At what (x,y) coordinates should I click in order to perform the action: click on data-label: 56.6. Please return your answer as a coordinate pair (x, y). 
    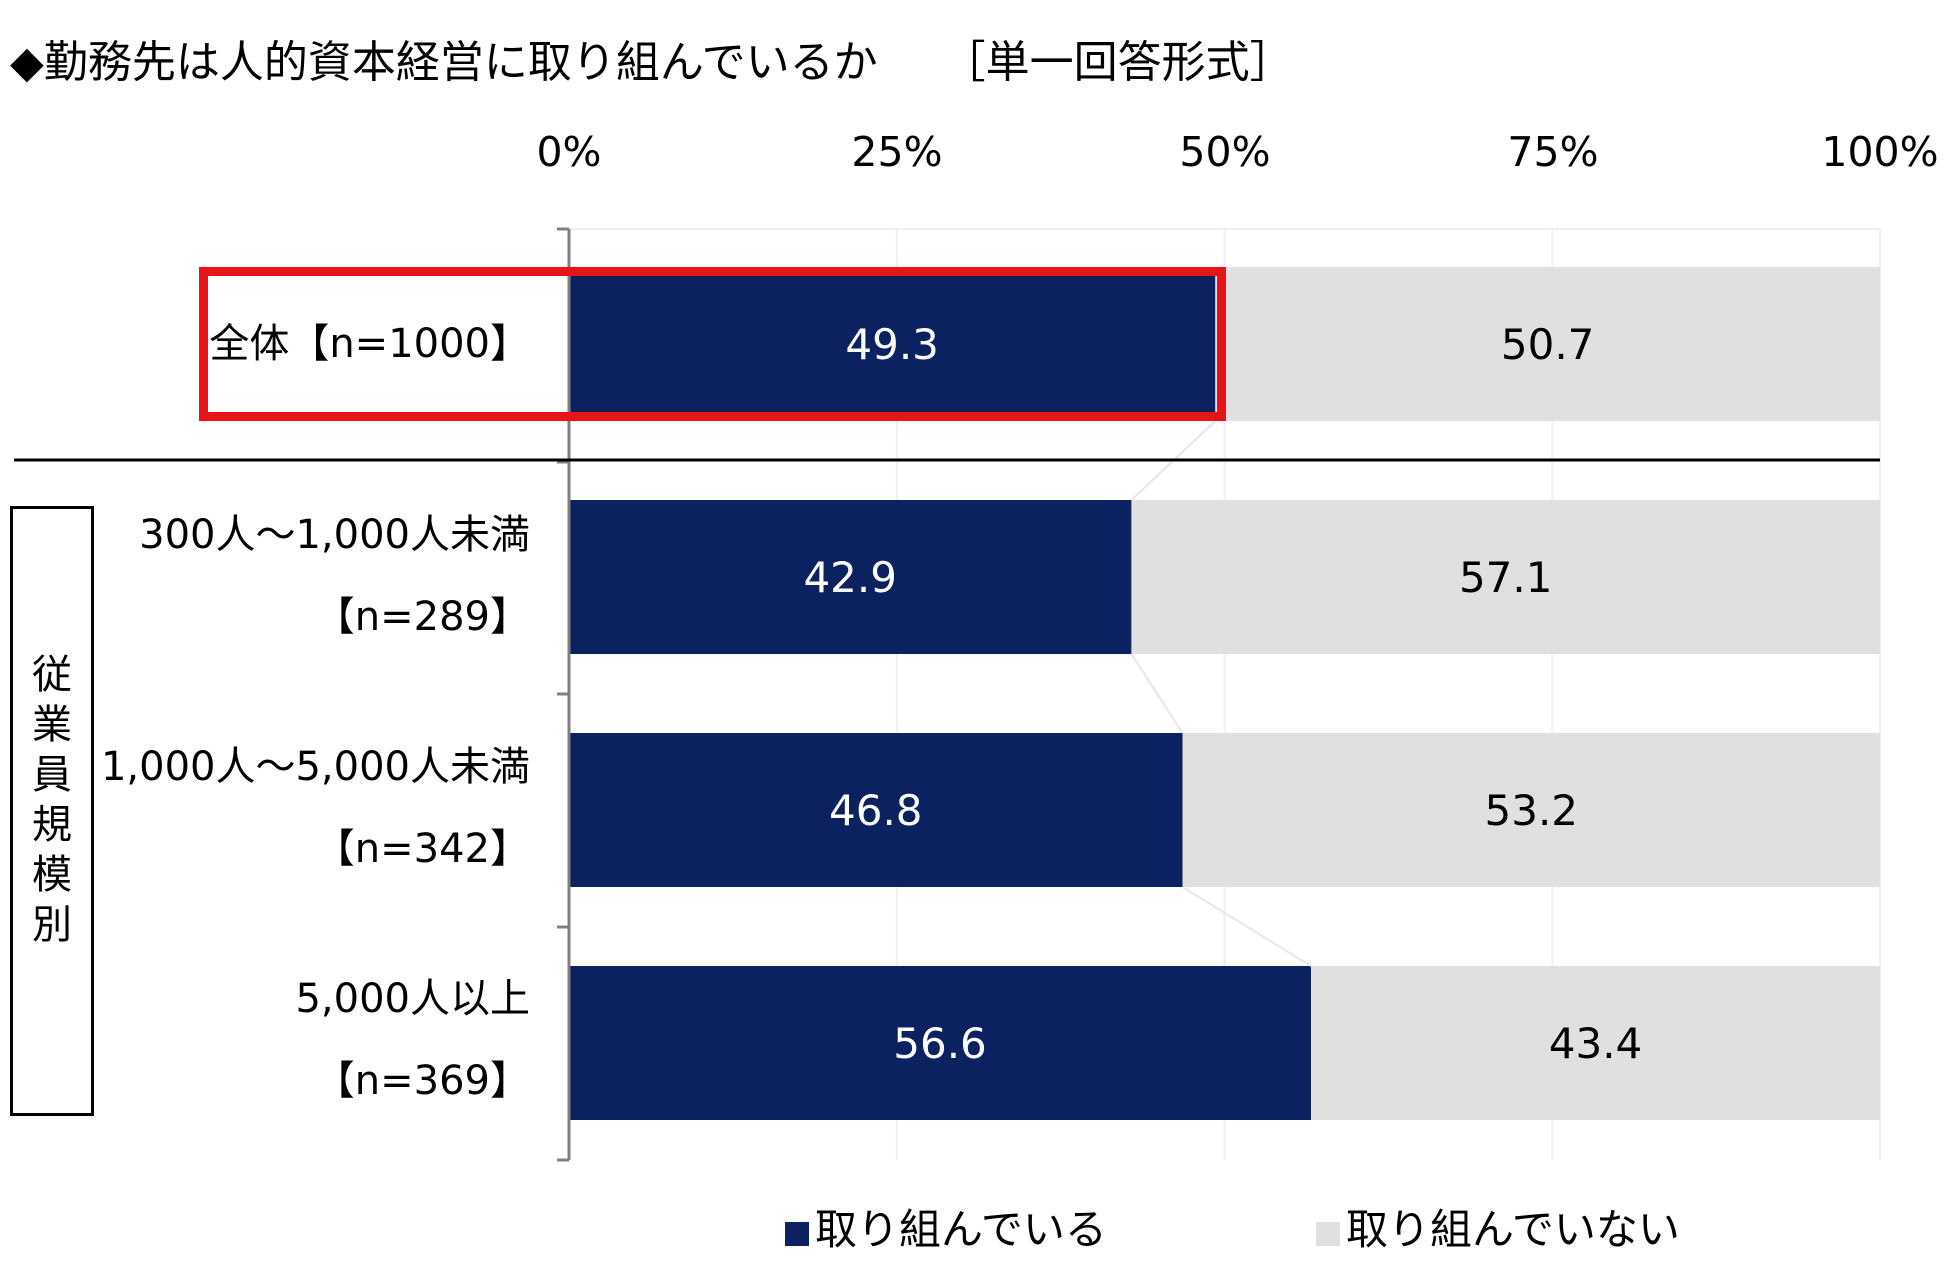
    Looking at the image, I should click on (940, 1043).